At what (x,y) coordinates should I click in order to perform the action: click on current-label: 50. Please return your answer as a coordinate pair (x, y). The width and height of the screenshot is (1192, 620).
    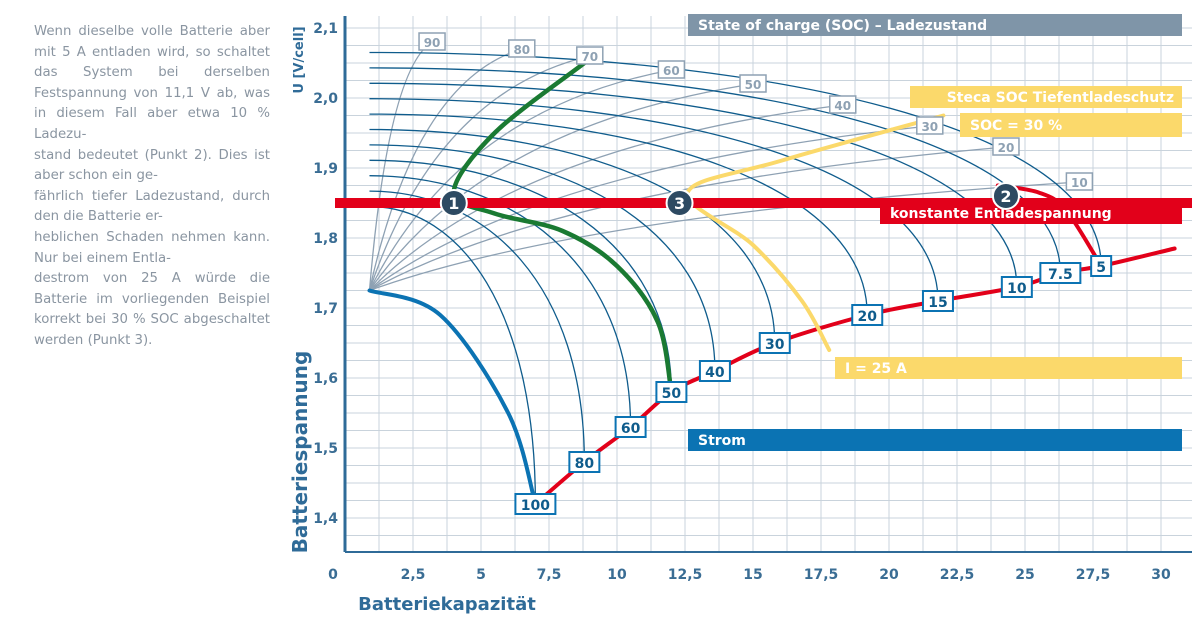
    Looking at the image, I should click on (672, 394).